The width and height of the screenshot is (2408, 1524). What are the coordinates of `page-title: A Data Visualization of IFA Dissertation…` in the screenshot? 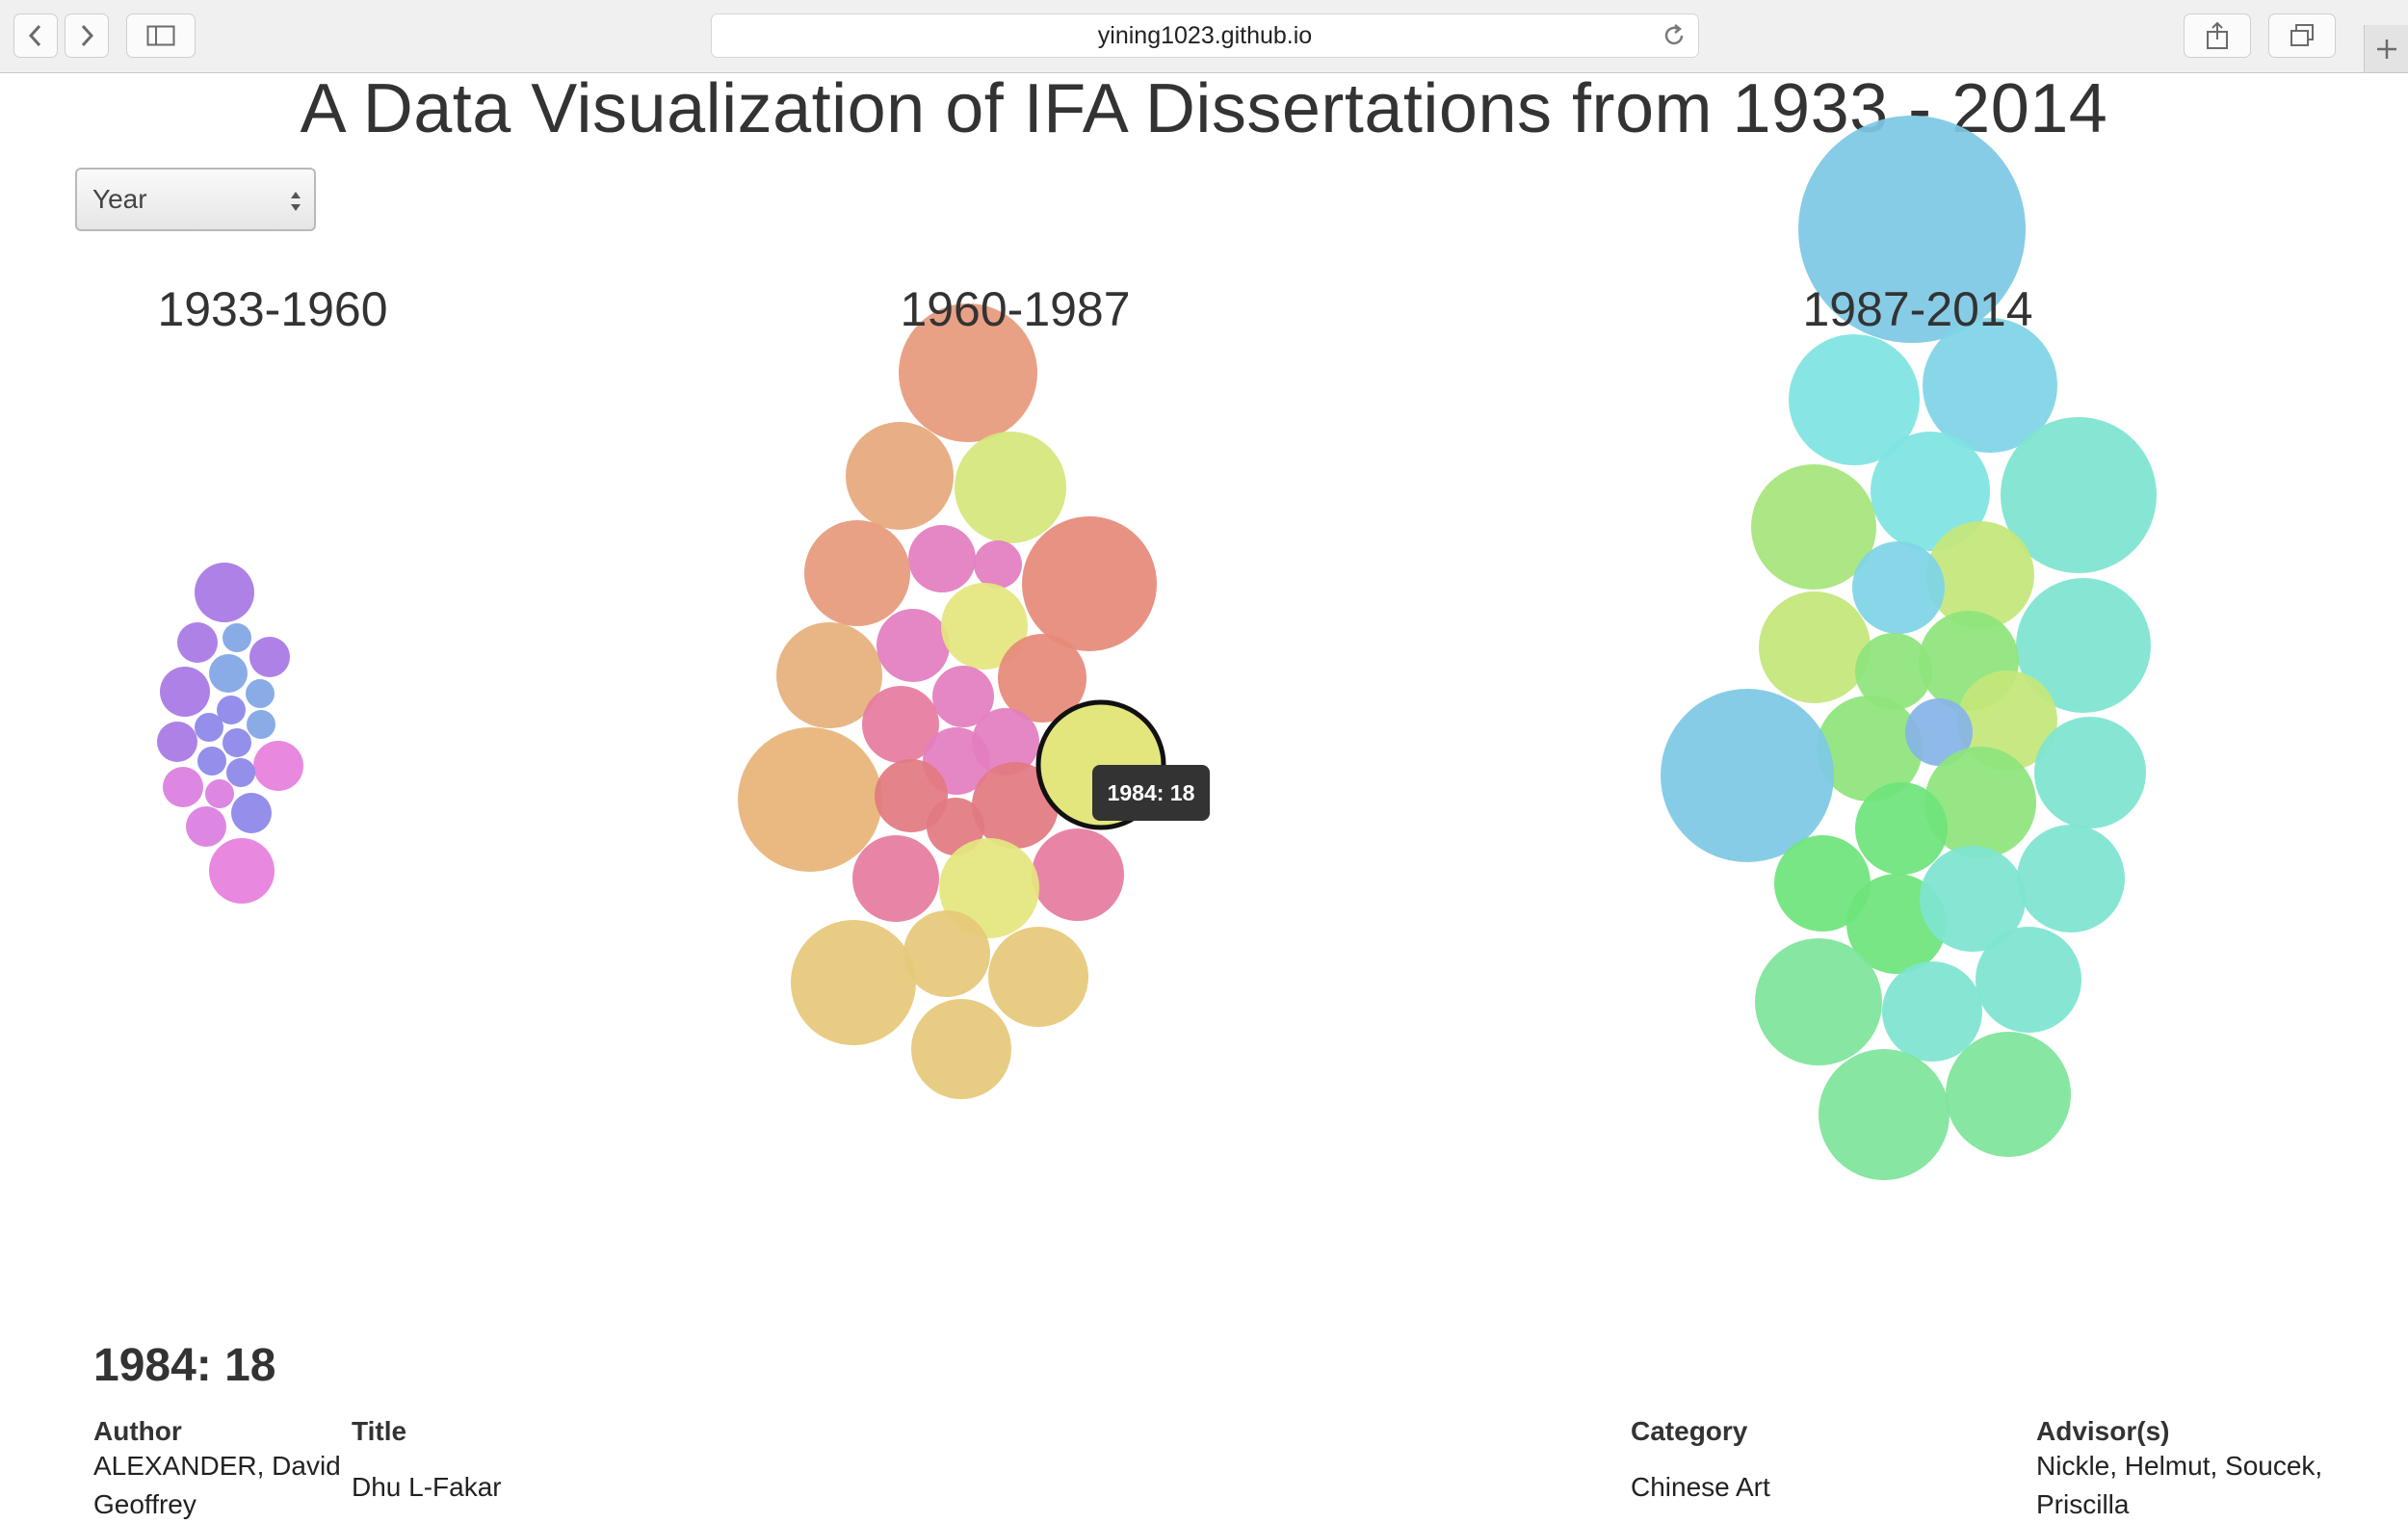 It's located at (1204, 108).